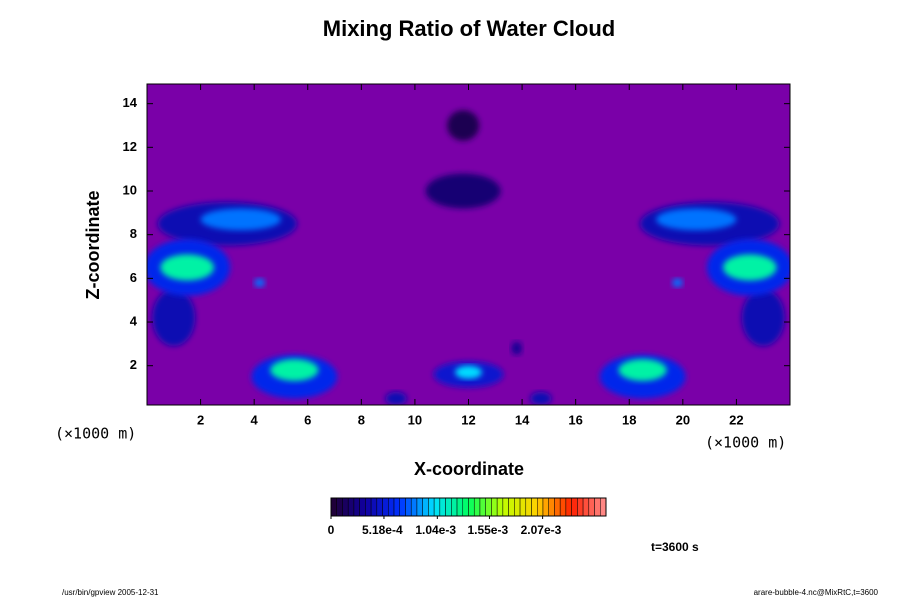  What do you see at coordinates (487, 530) in the screenshot?
I see `colorbar-tick-label: 1.55e-3` at bounding box center [487, 530].